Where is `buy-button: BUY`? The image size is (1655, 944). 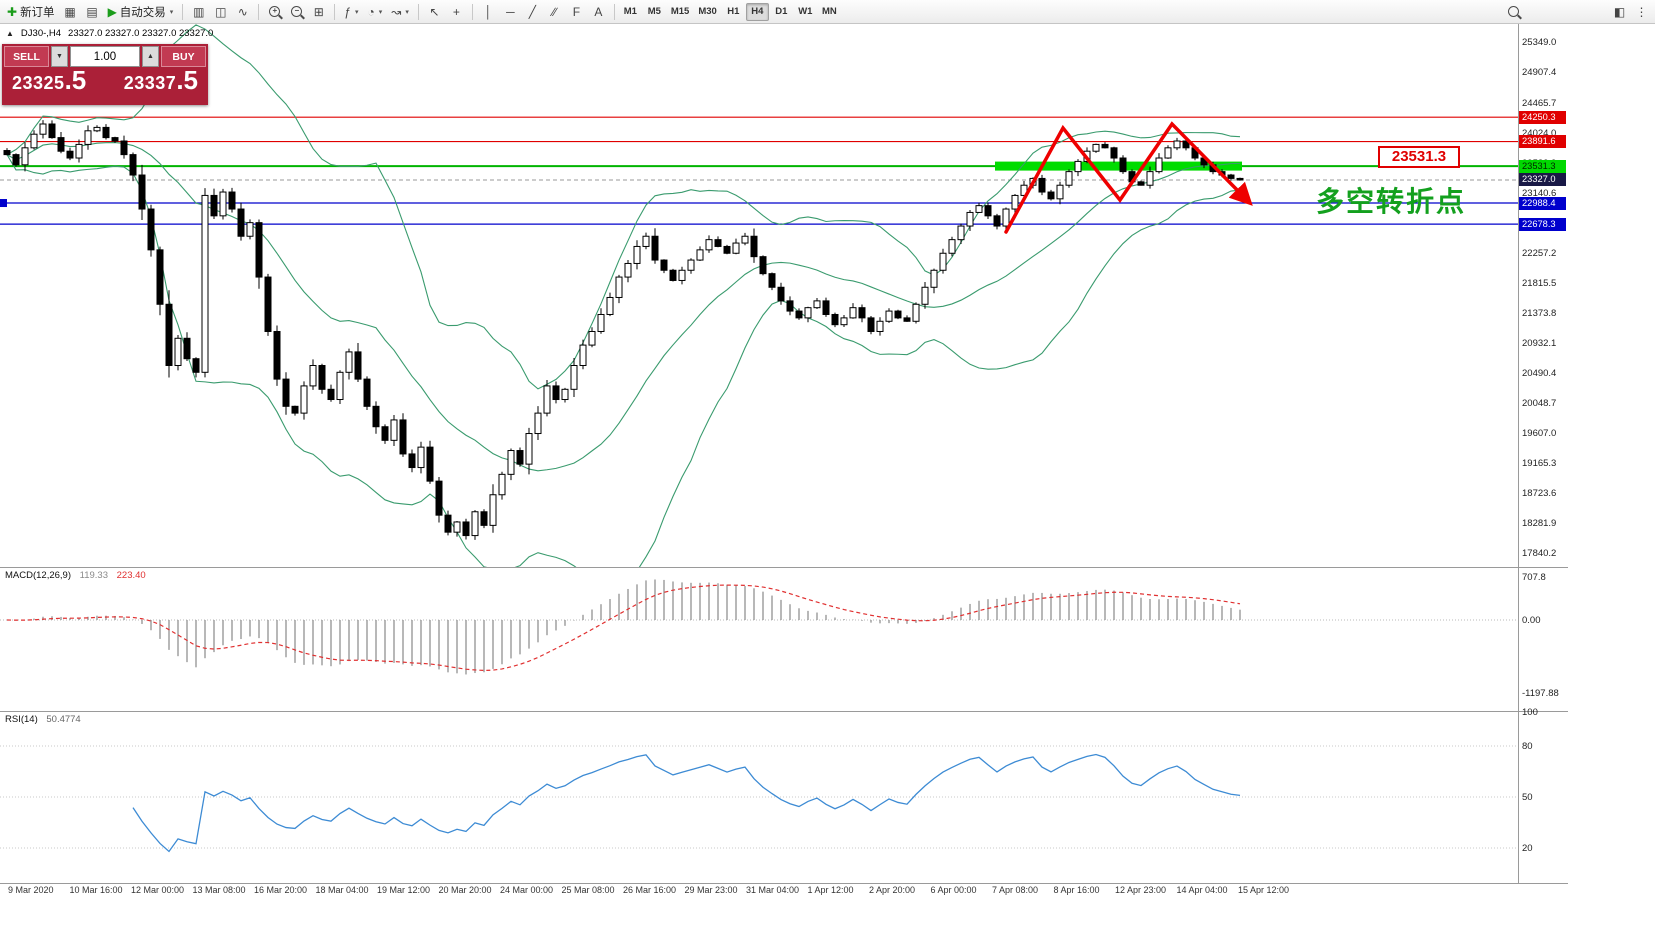 buy-button: BUY is located at coordinates (183, 56).